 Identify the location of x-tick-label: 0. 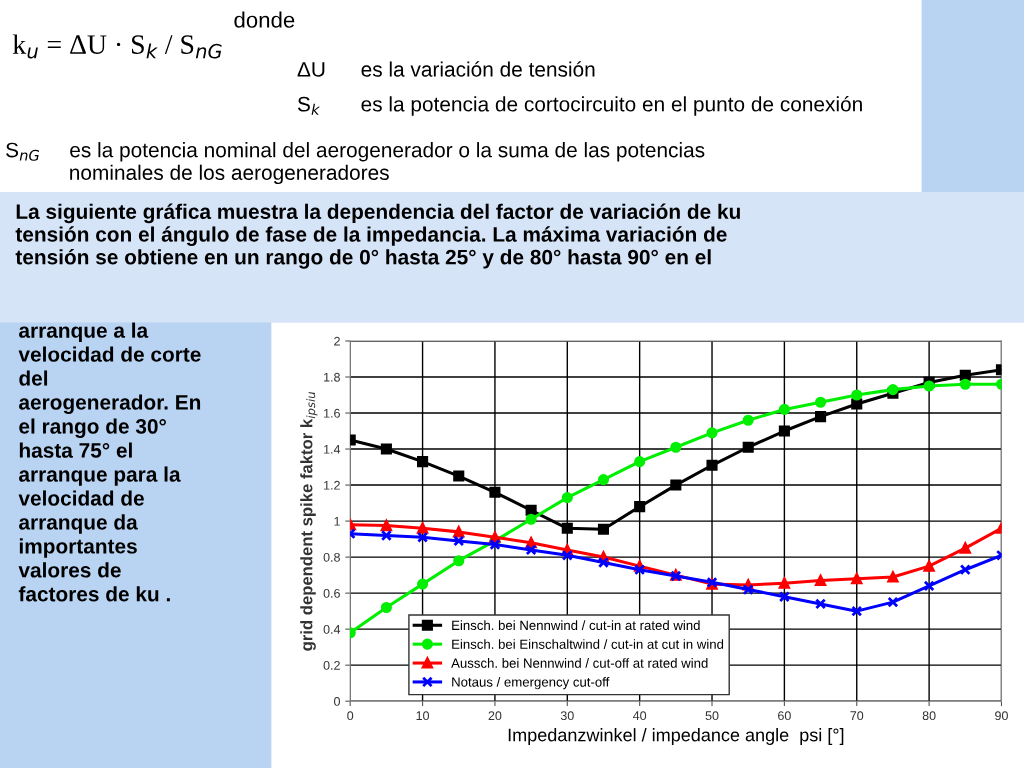
(350, 716).